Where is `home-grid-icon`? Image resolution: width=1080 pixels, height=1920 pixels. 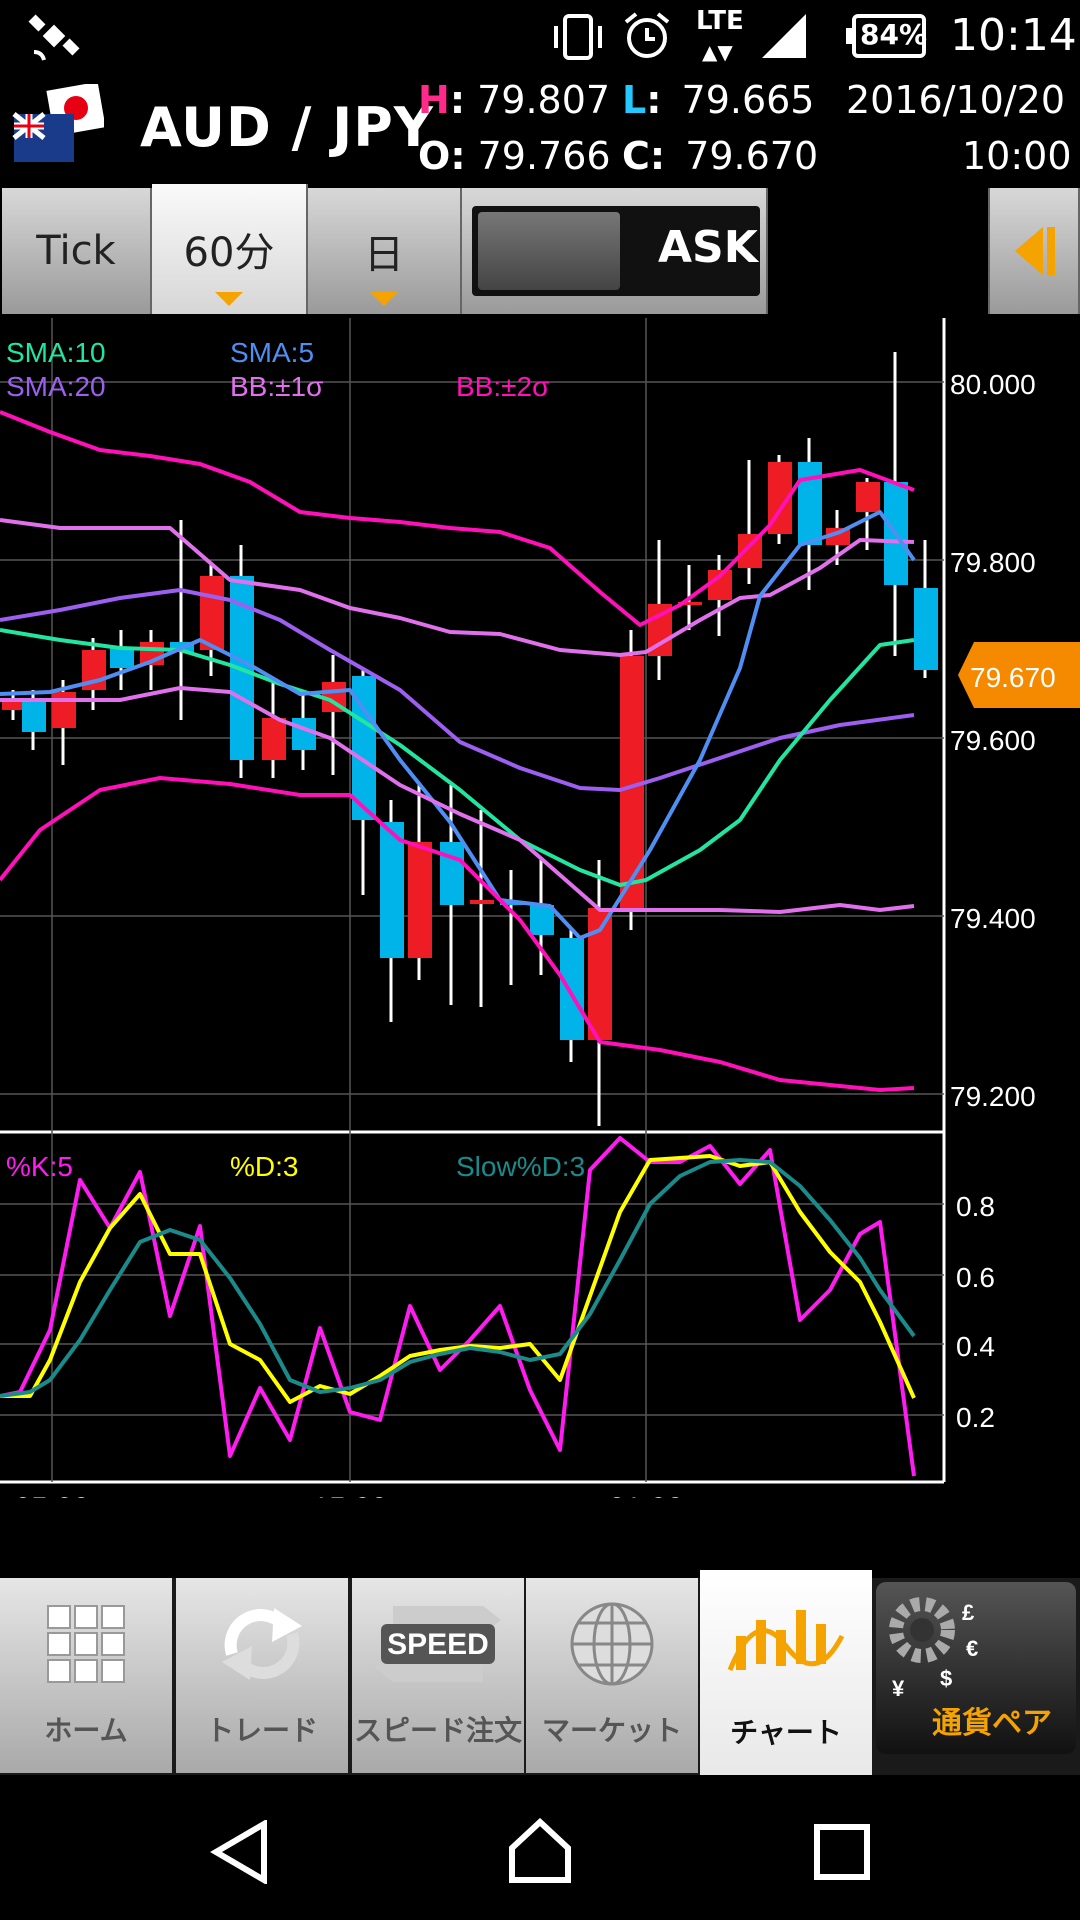 home-grid-icon is located at coordinates (86, 1643).